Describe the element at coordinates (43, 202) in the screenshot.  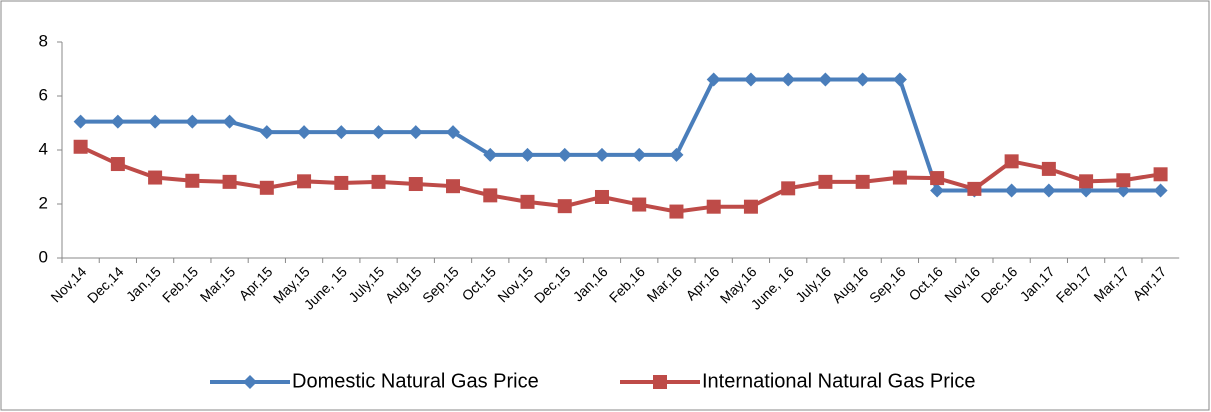
I see `y-tick-label: 2` at that location.